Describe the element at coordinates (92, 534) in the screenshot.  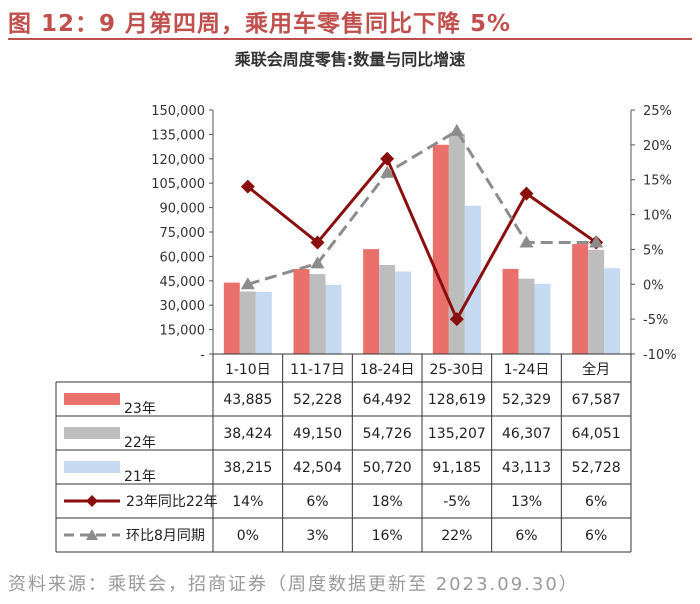
I see `legend-marker-环比8月同期` at that location.